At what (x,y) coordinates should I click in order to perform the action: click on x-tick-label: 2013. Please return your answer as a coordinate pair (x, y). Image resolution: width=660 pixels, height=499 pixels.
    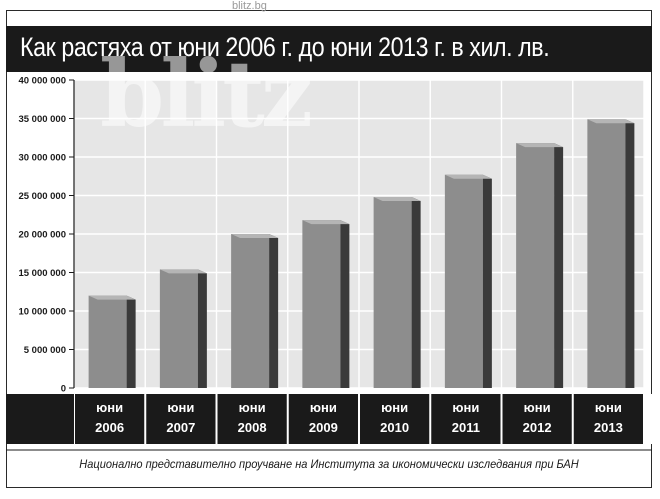
    Looking at the image, I should click on (608, 427).